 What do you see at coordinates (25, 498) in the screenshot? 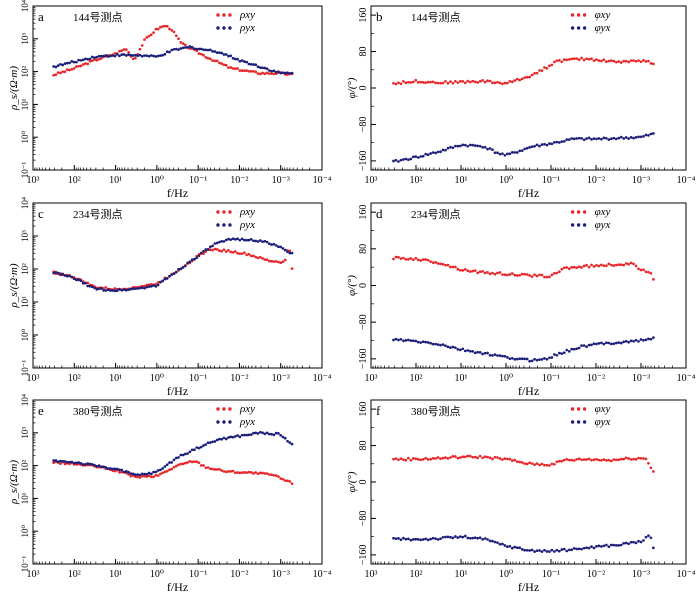
I see `y-tick-label: 10¹` at bounding box center [25, 498].